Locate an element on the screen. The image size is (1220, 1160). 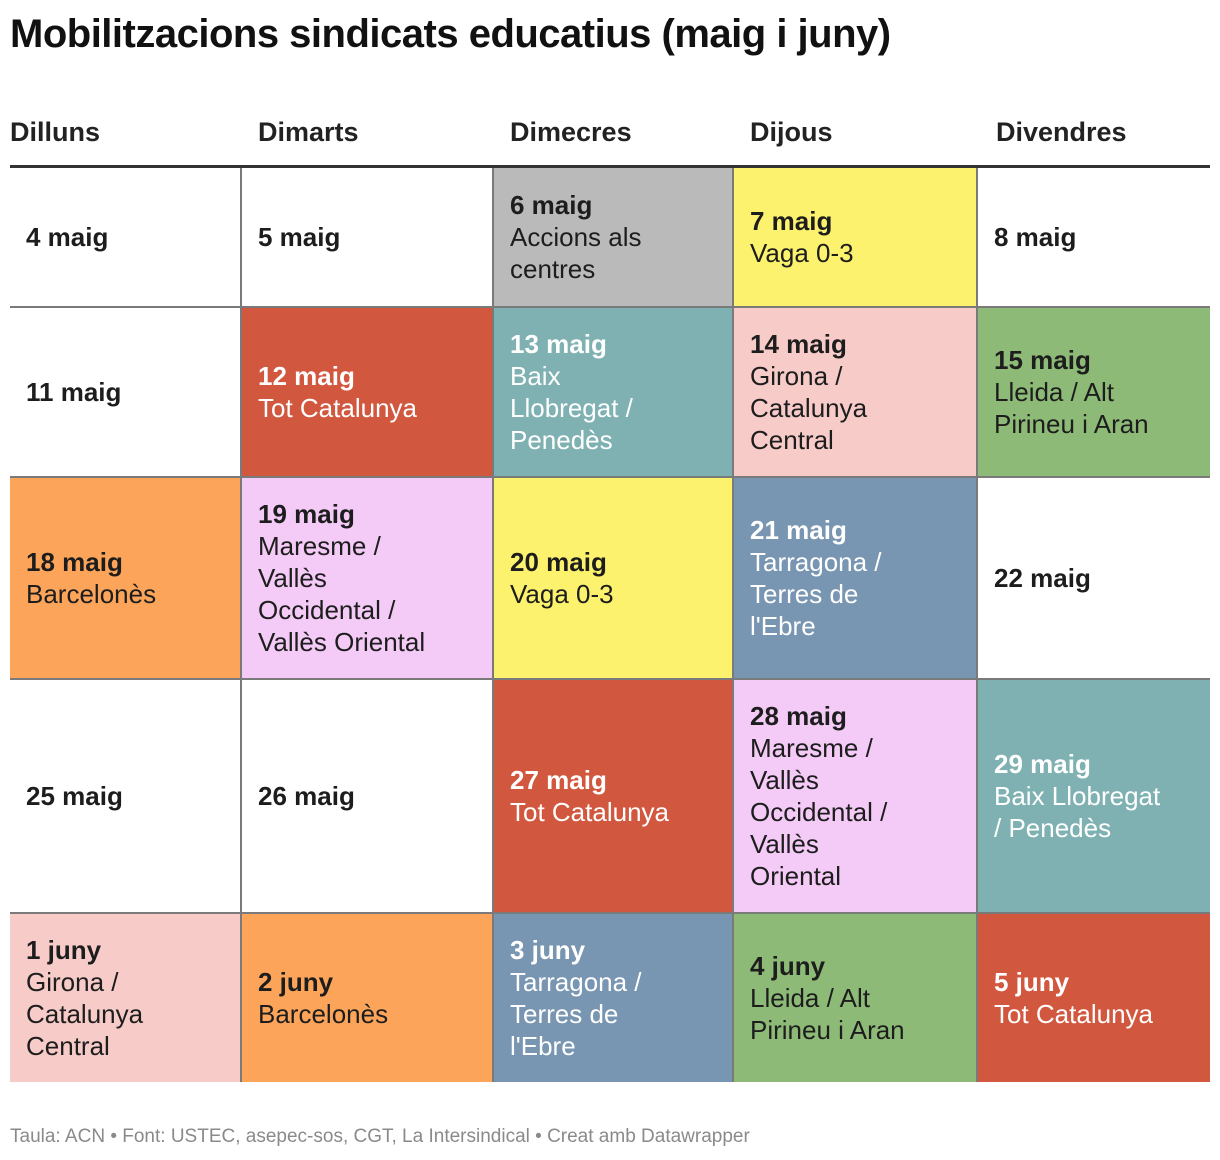
cell-date: 25 maig is located at coordinates (74, 796).